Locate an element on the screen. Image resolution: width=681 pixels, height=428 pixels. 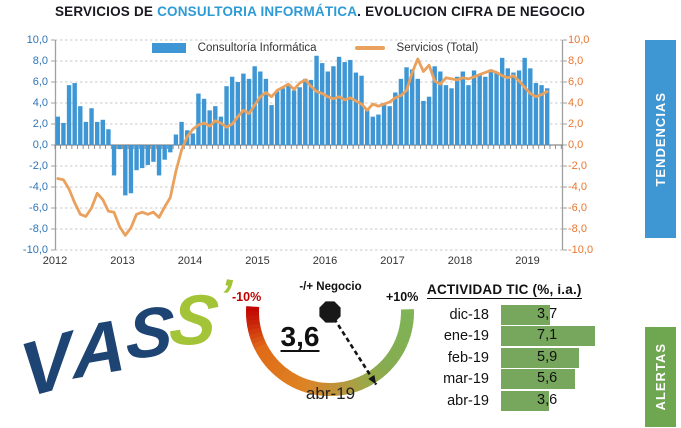
tic-row-label: mar-19 is located at coordinates (466, 379).